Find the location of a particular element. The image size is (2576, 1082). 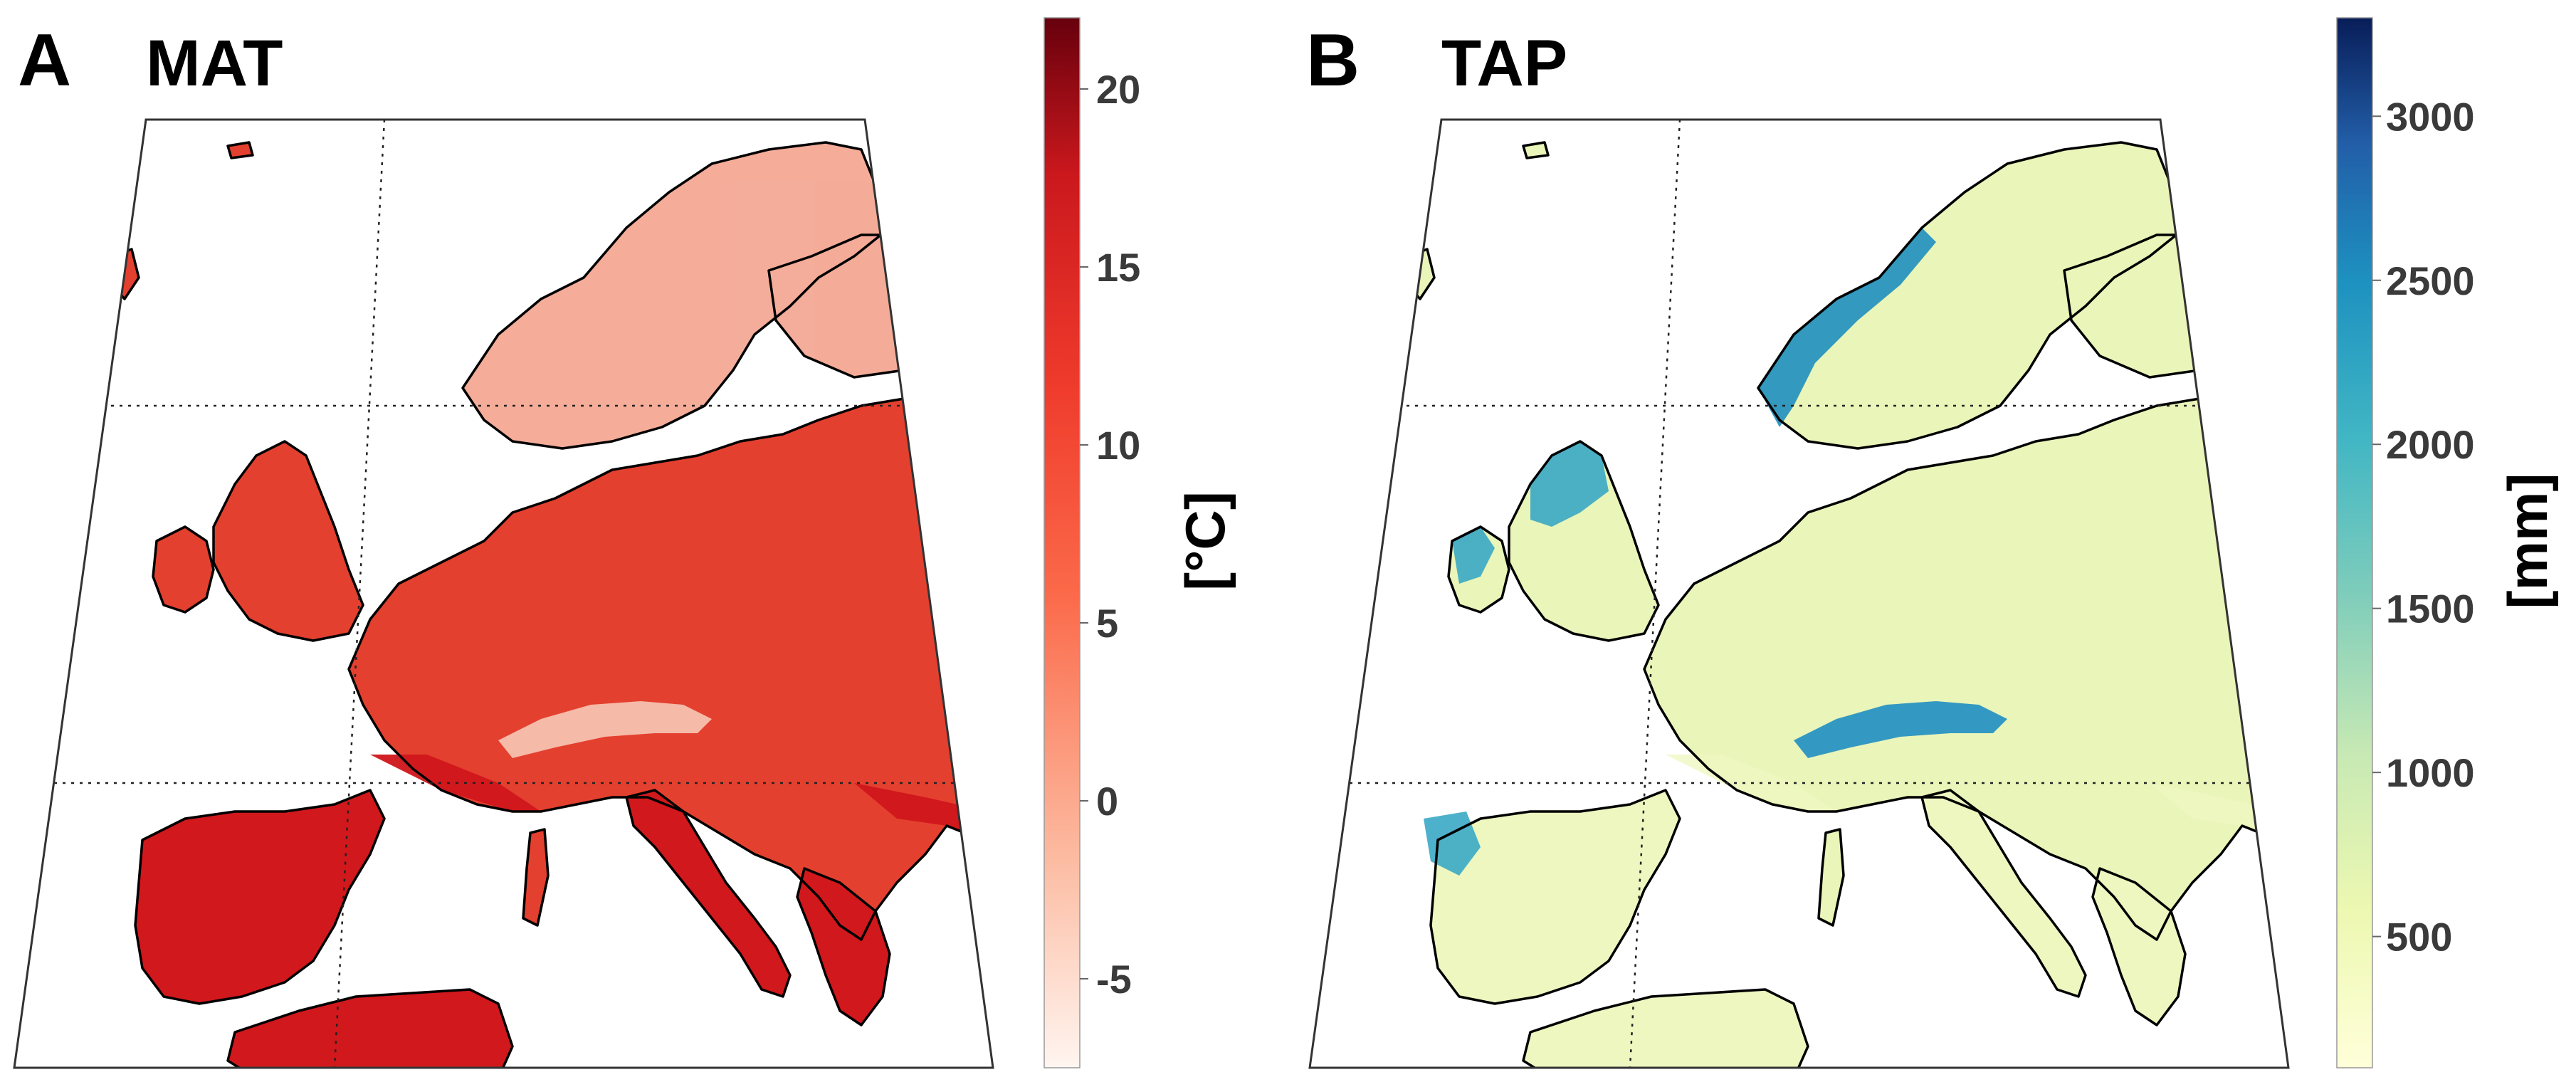

colorbar-a-tick-label: 15 is located at coordinates (1118, 267).